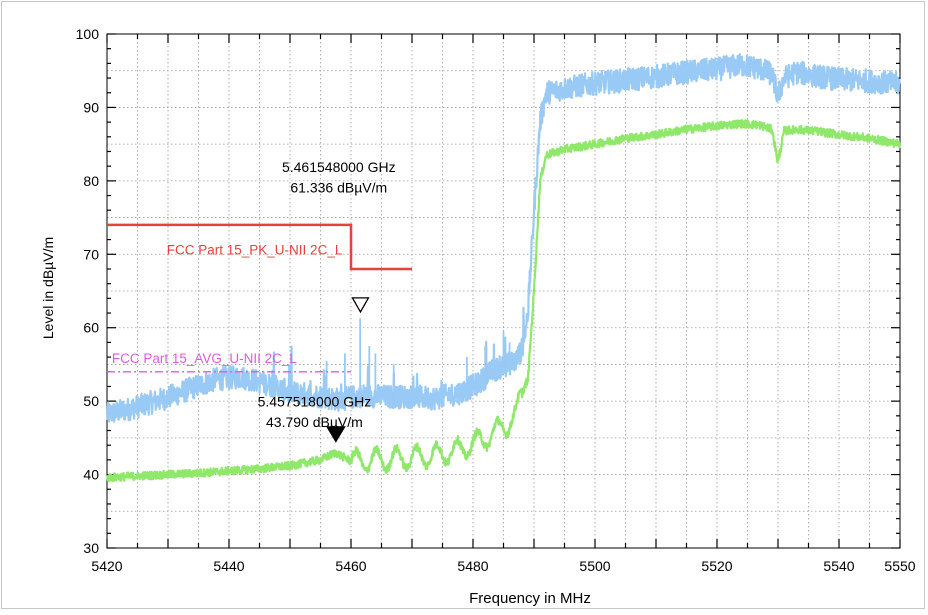 This screenshot has height=615, width=928. What do you see at coordinates (339, 167) in the screenshot?
I see `marker-frequency-label: 5.461548000 GHz` at bounding box center [339, 167].